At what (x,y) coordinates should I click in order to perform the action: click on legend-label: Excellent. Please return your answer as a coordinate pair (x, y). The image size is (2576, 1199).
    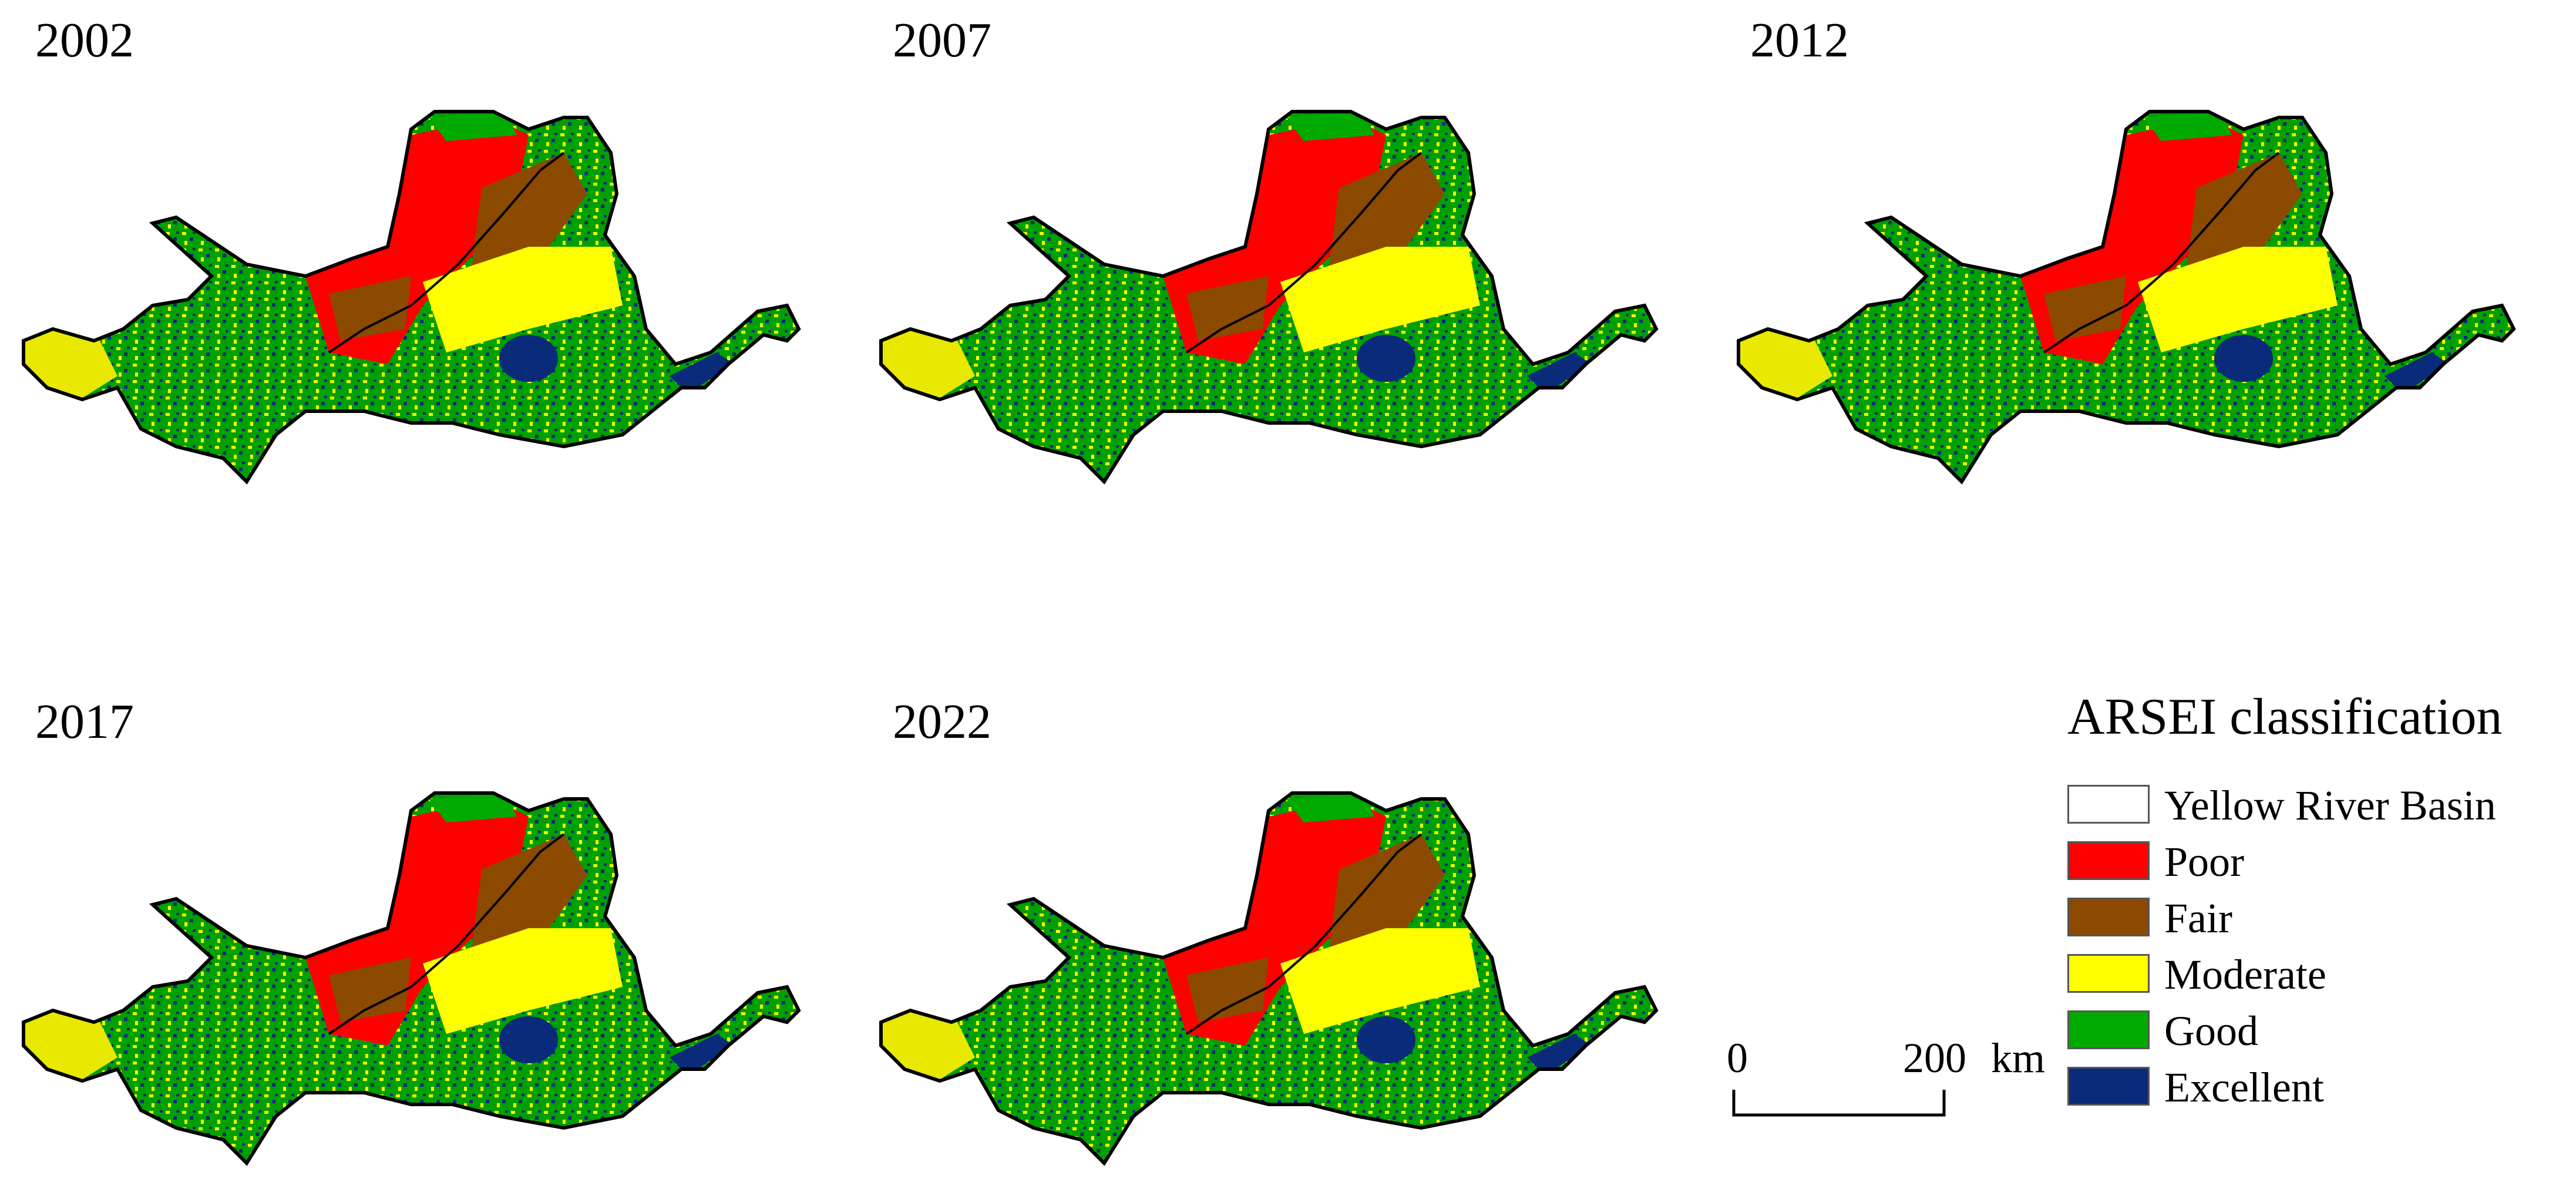
    Looking at the image, I should click on (2244, 1087).